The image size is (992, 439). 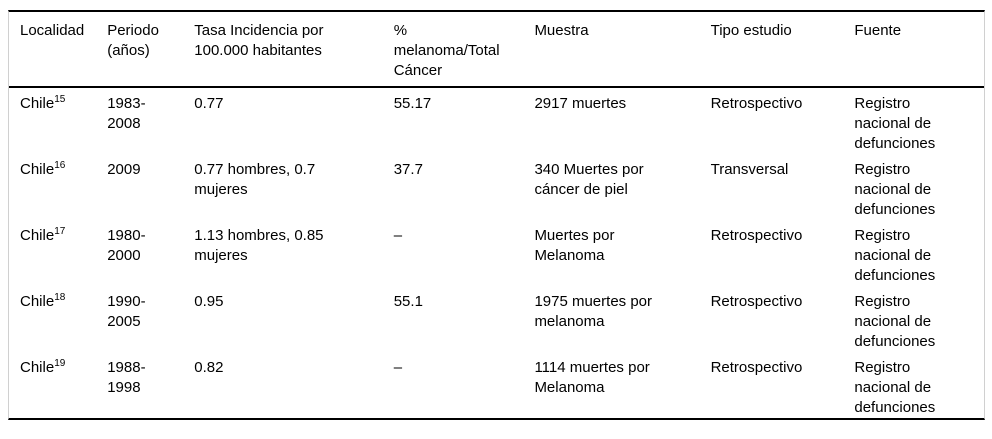 What do you see at coordinates (589, 179) in the screenshot?
I see `cell-muestra: 340 Muertes por cáncer de piel` at bounding box center [589, 179].